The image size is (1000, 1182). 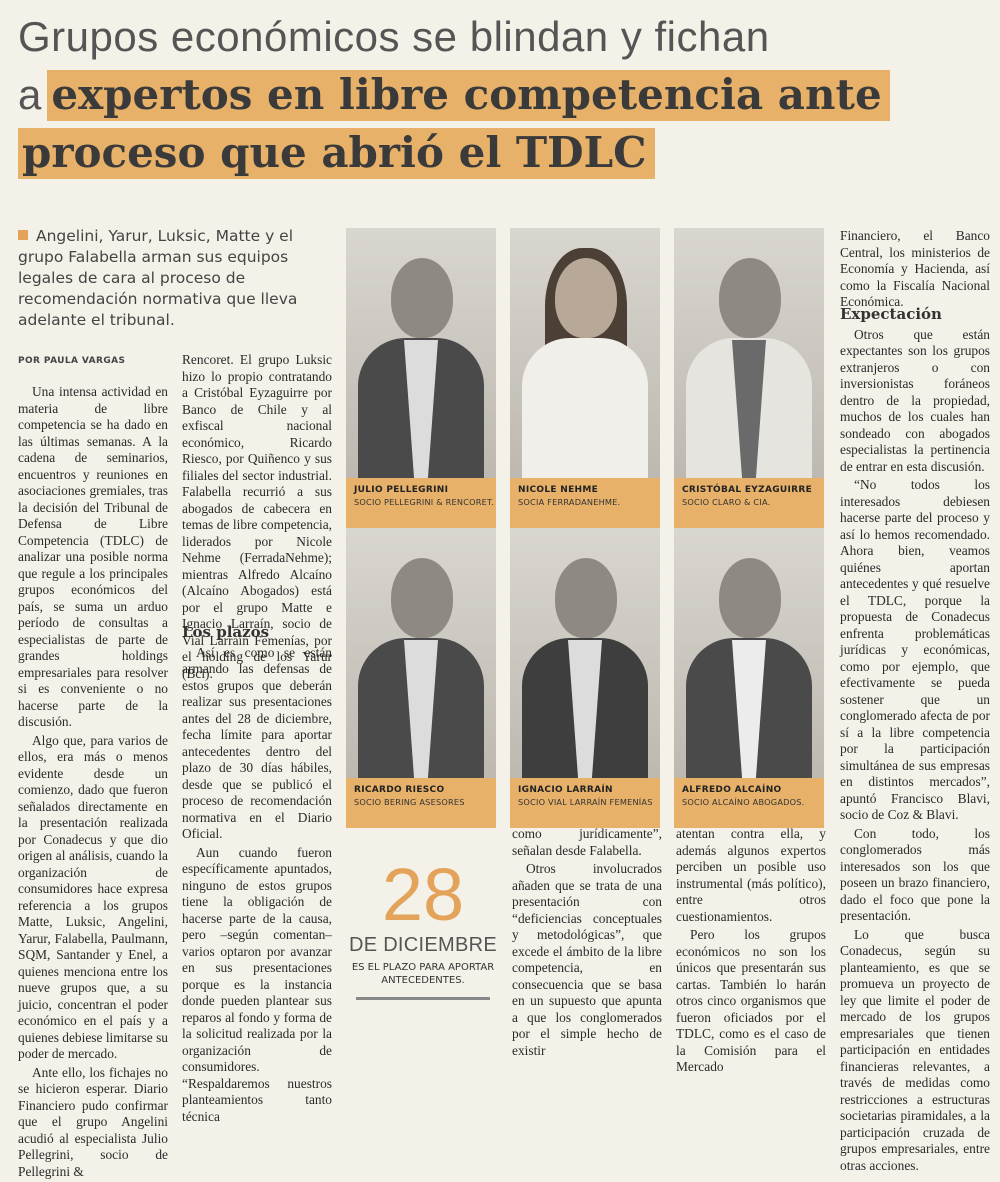 I want to click on portrait-role: SOCIO CLARO & CIA., so click(x=726, y=502).